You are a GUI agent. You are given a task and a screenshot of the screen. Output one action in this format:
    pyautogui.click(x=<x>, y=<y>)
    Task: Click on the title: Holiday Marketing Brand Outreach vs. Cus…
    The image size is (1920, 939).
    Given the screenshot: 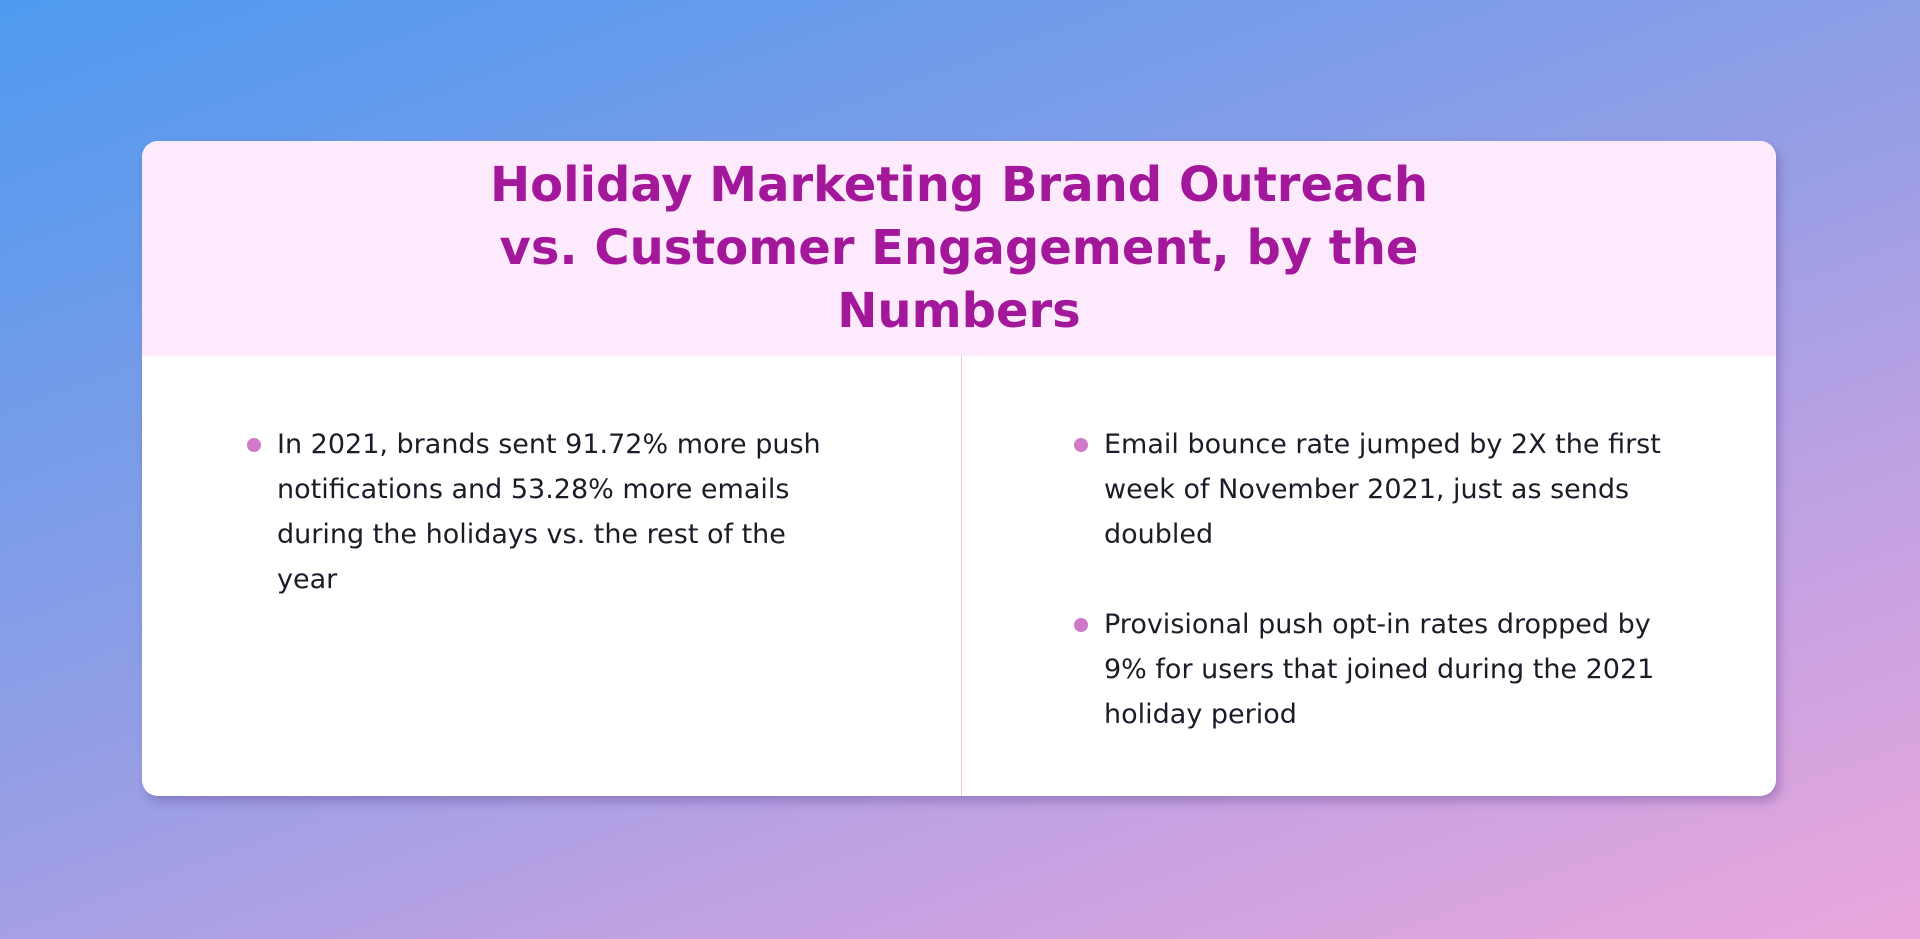 What is the action you would take?
    pyautogui.click(x=959, y=248)
    